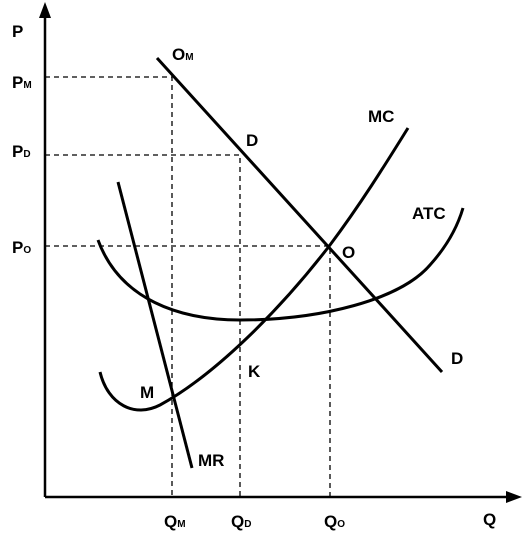 This screenshot has width=529, height=552. What do you see at coordinates (348, 252) in the screenshot?
I see `point-label: O` at bounding box center [348, 252].